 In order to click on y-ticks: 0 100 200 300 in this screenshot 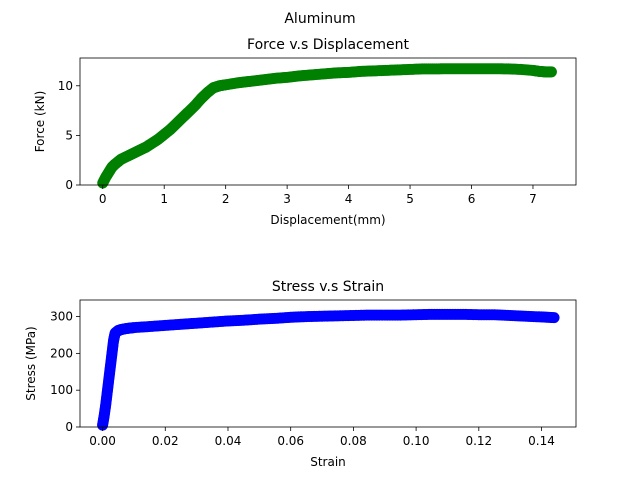, I will do `click(65, 372)`.